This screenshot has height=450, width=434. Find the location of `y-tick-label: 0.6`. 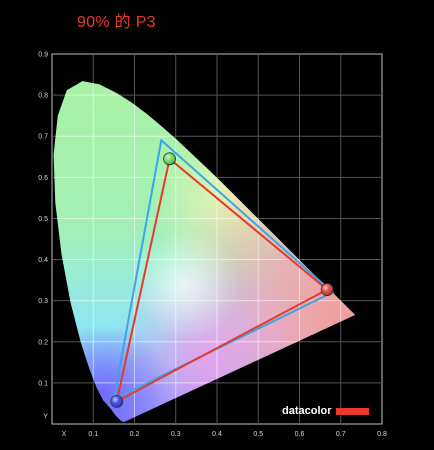

y-tick-label: 0.6 is located at coordinates (43, 178).